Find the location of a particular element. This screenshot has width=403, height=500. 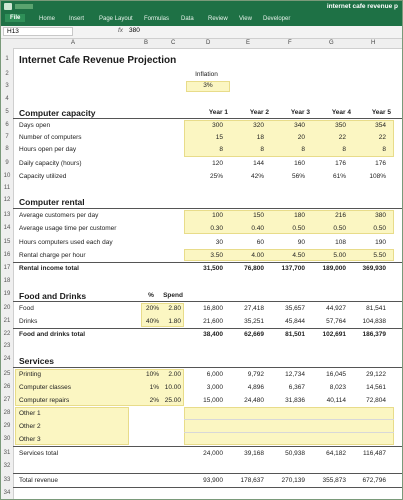

row-header: 23 is located at coordinates (7, 346).